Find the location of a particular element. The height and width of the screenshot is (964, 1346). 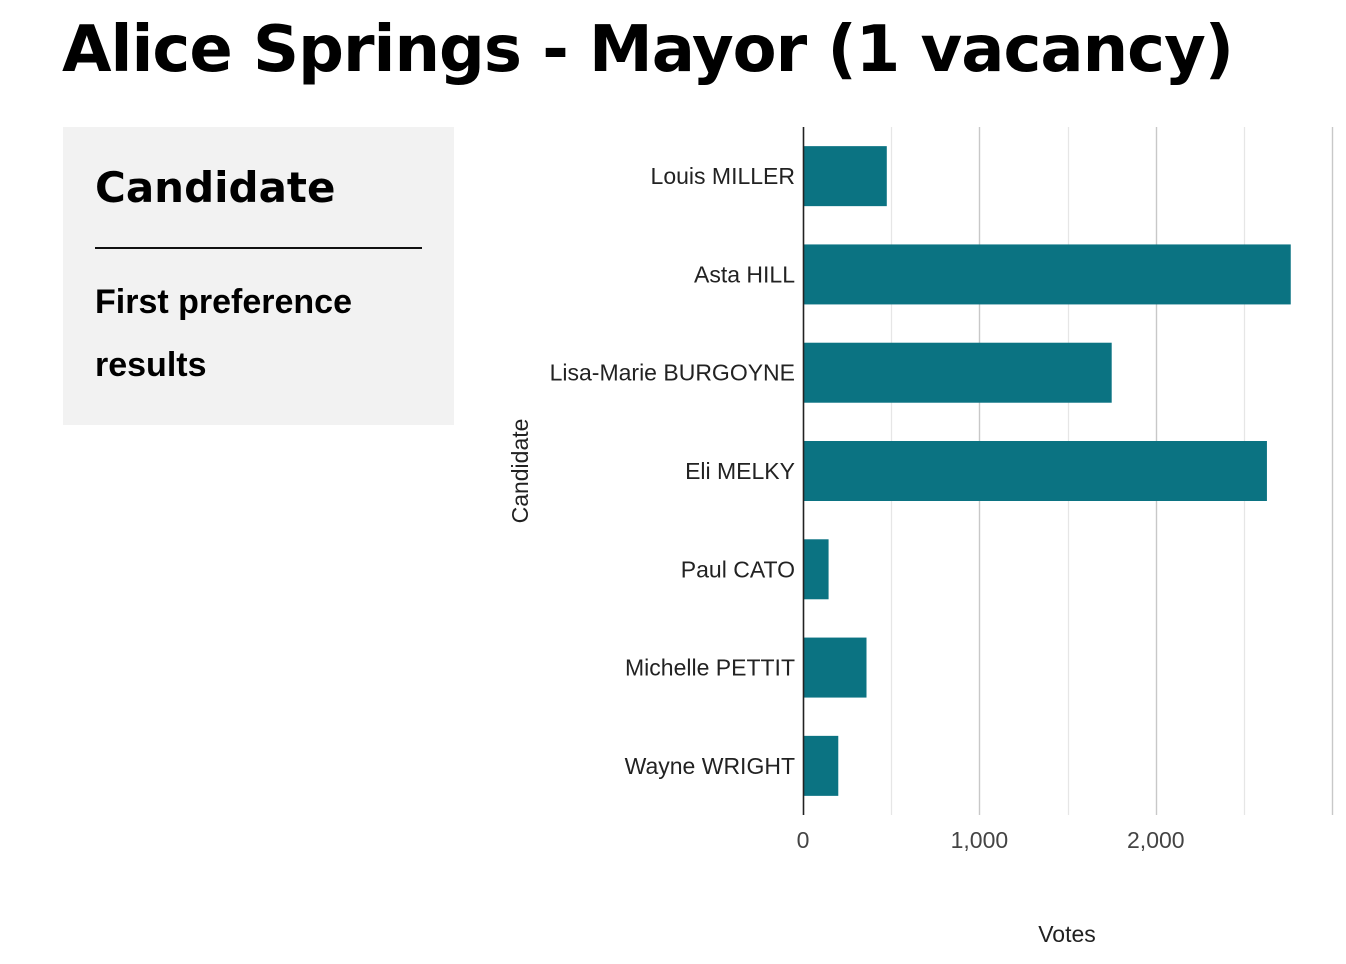

category-label: Eli MELKY is located at coordinates (740, 471).